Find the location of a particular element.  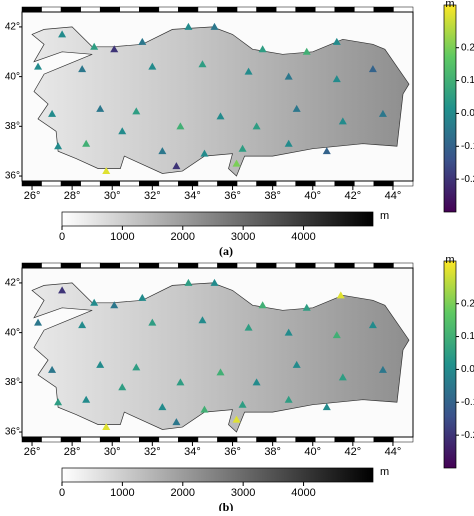

panel-label: (b) is located at coordinates (226, 505).